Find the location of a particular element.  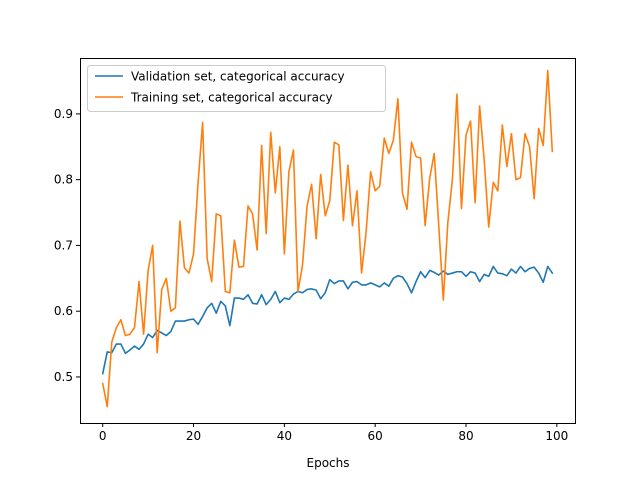

y-tick-label: 0.6 is located at coordinates (63, 311).